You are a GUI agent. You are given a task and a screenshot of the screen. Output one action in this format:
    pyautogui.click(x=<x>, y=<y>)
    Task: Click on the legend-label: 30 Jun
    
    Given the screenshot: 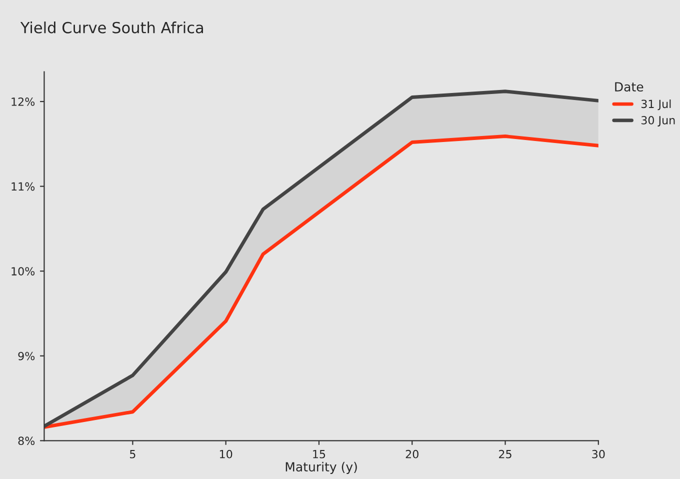 What is the action you would take?
    pyautogui.click(x=658, y=121)
    